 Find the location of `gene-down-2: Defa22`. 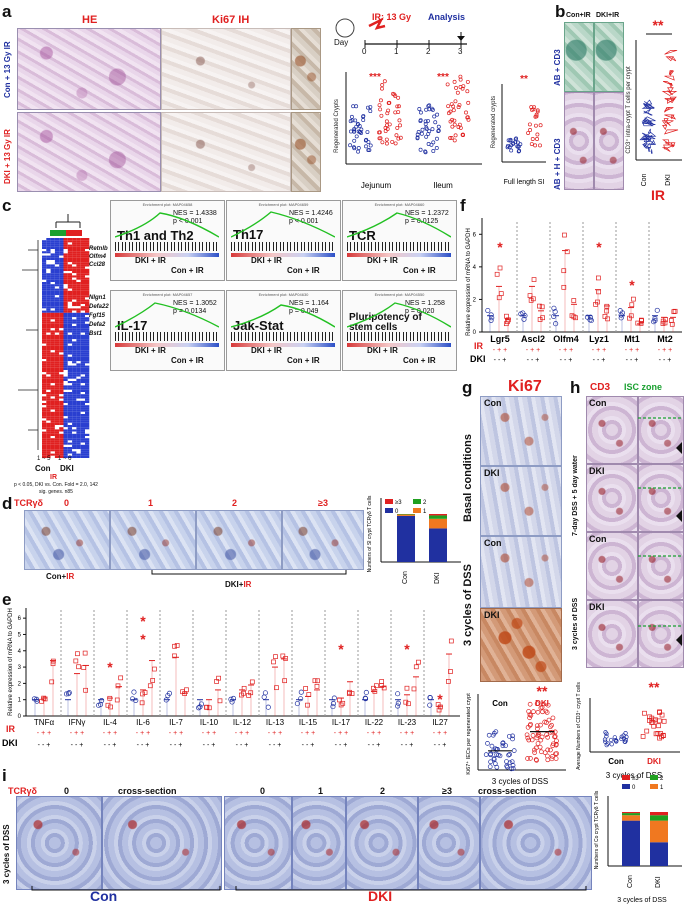

gene-down-2: Defa22 is located at coordinates (99, 307).